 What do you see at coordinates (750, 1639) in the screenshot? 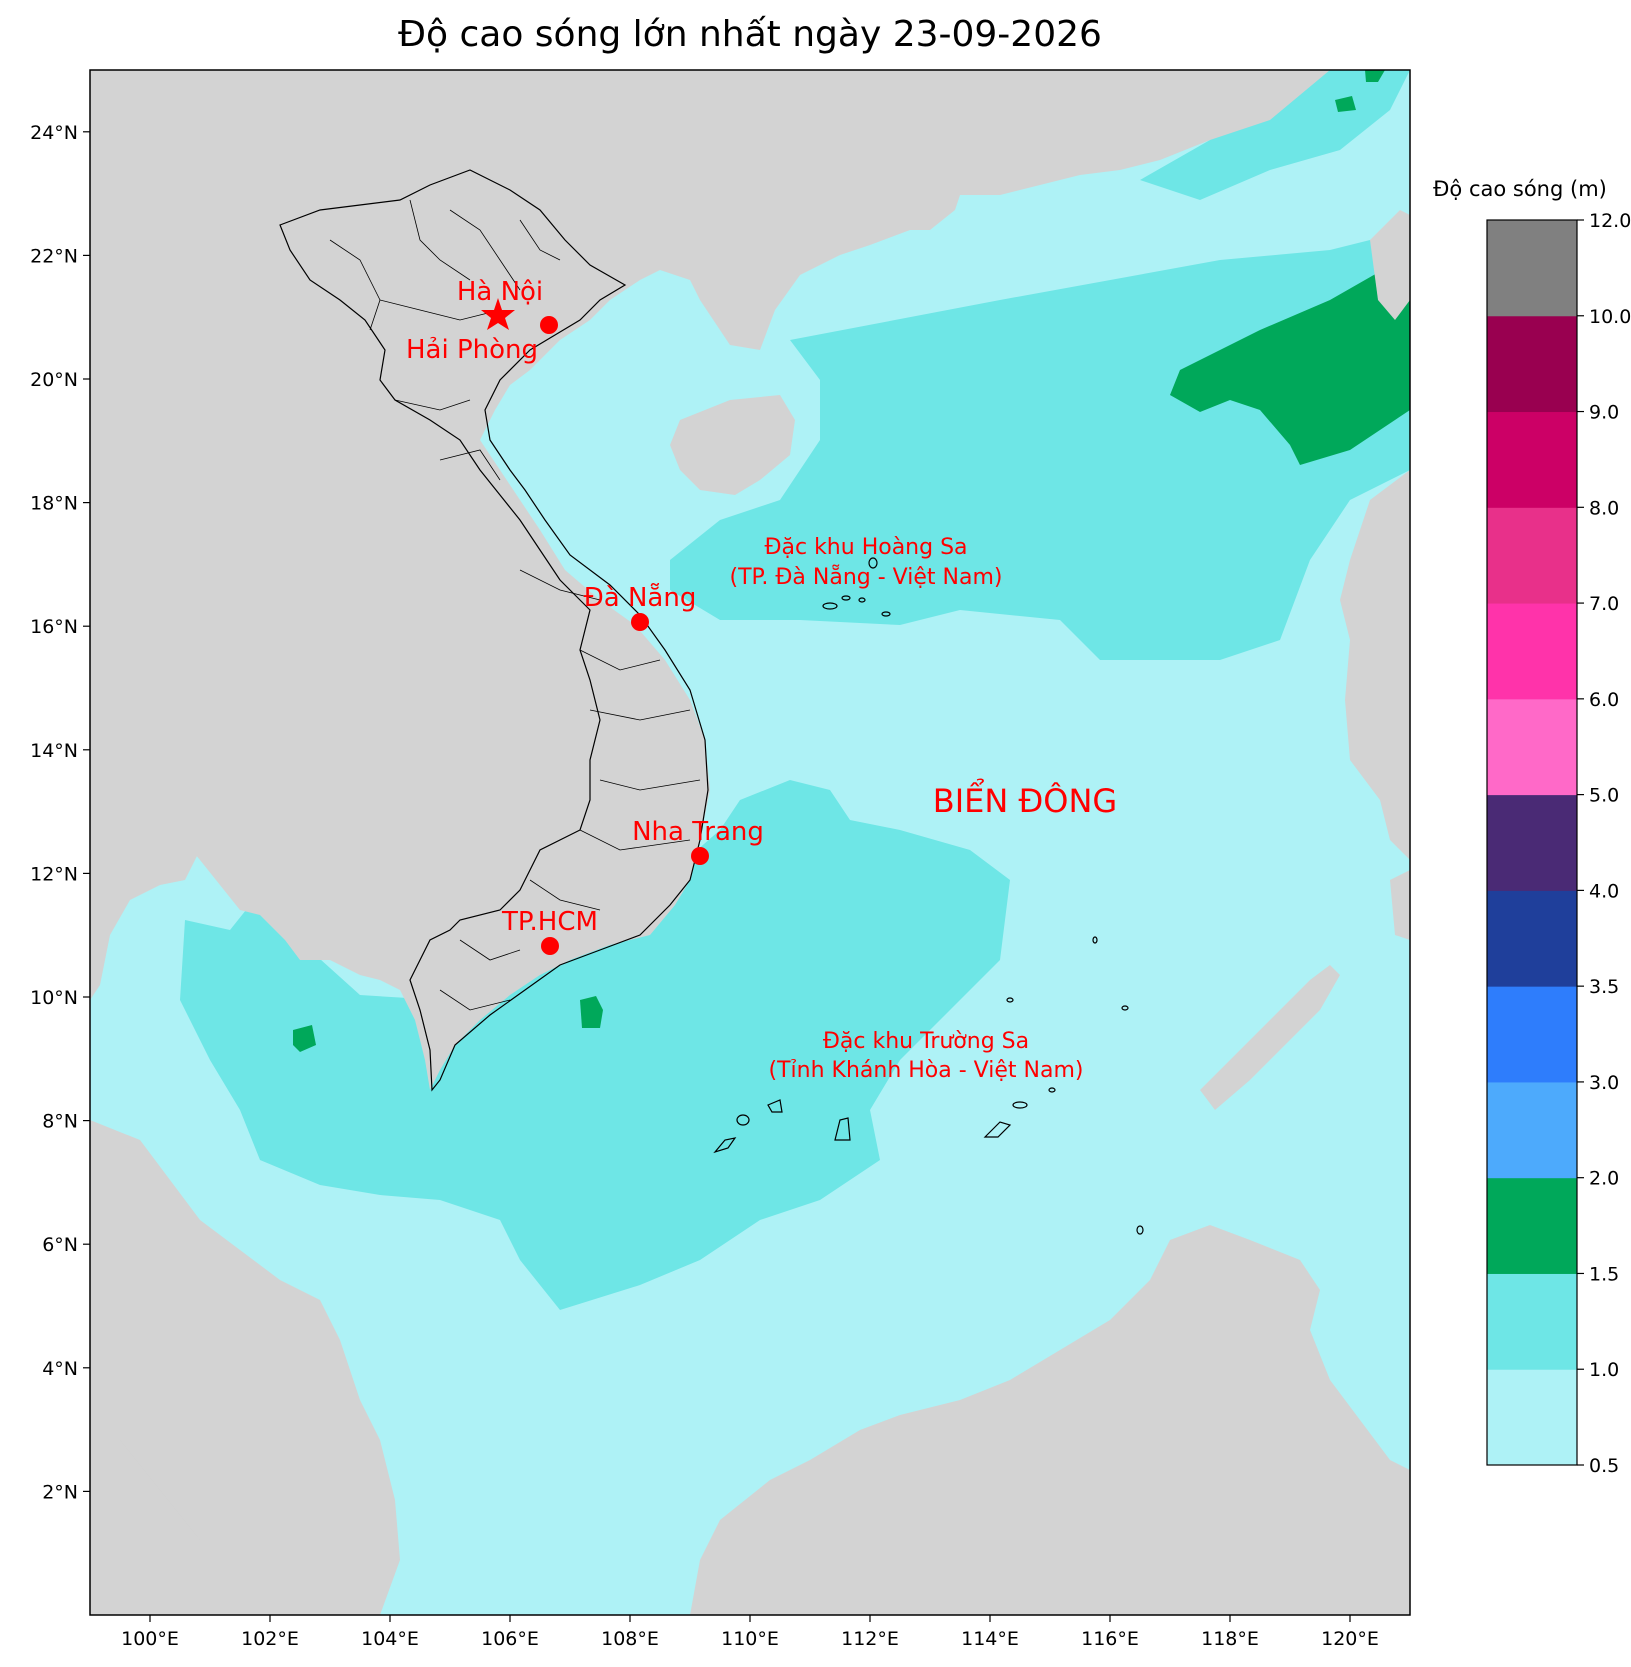
I see `x-tick-label: 110°E` at bounding box center [750, 1639].